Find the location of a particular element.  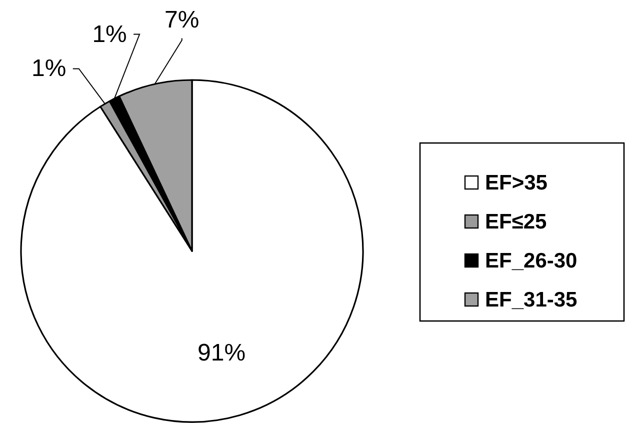

data-label: 91% is located at coordinates (222, 352).